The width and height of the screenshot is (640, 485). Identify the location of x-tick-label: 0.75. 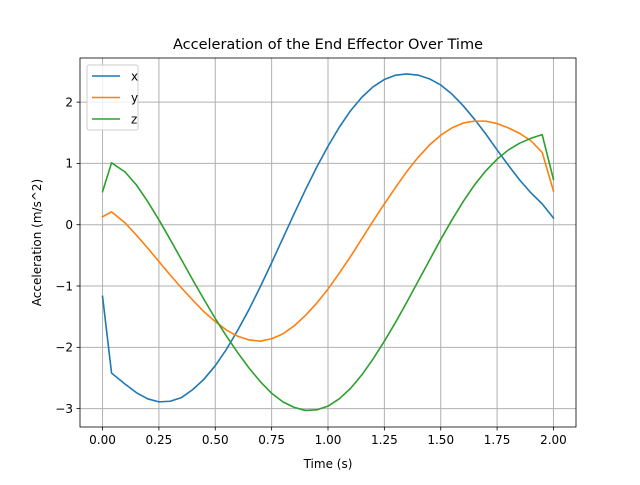
(271, 440).